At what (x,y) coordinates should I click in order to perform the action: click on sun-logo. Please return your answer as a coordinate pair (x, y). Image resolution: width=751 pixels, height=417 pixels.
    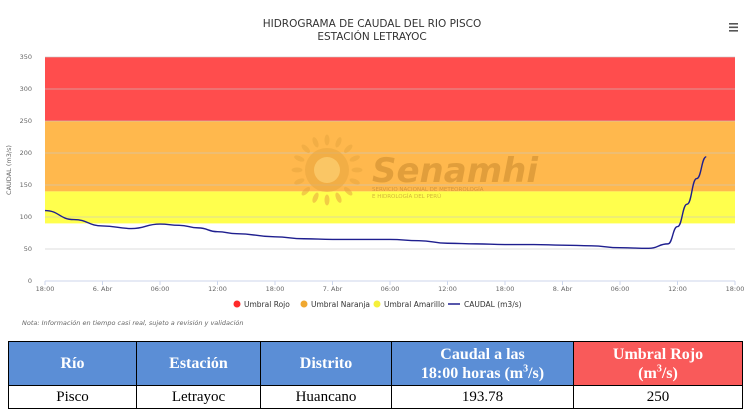
    Looking at the image, I should click on (327, 170).